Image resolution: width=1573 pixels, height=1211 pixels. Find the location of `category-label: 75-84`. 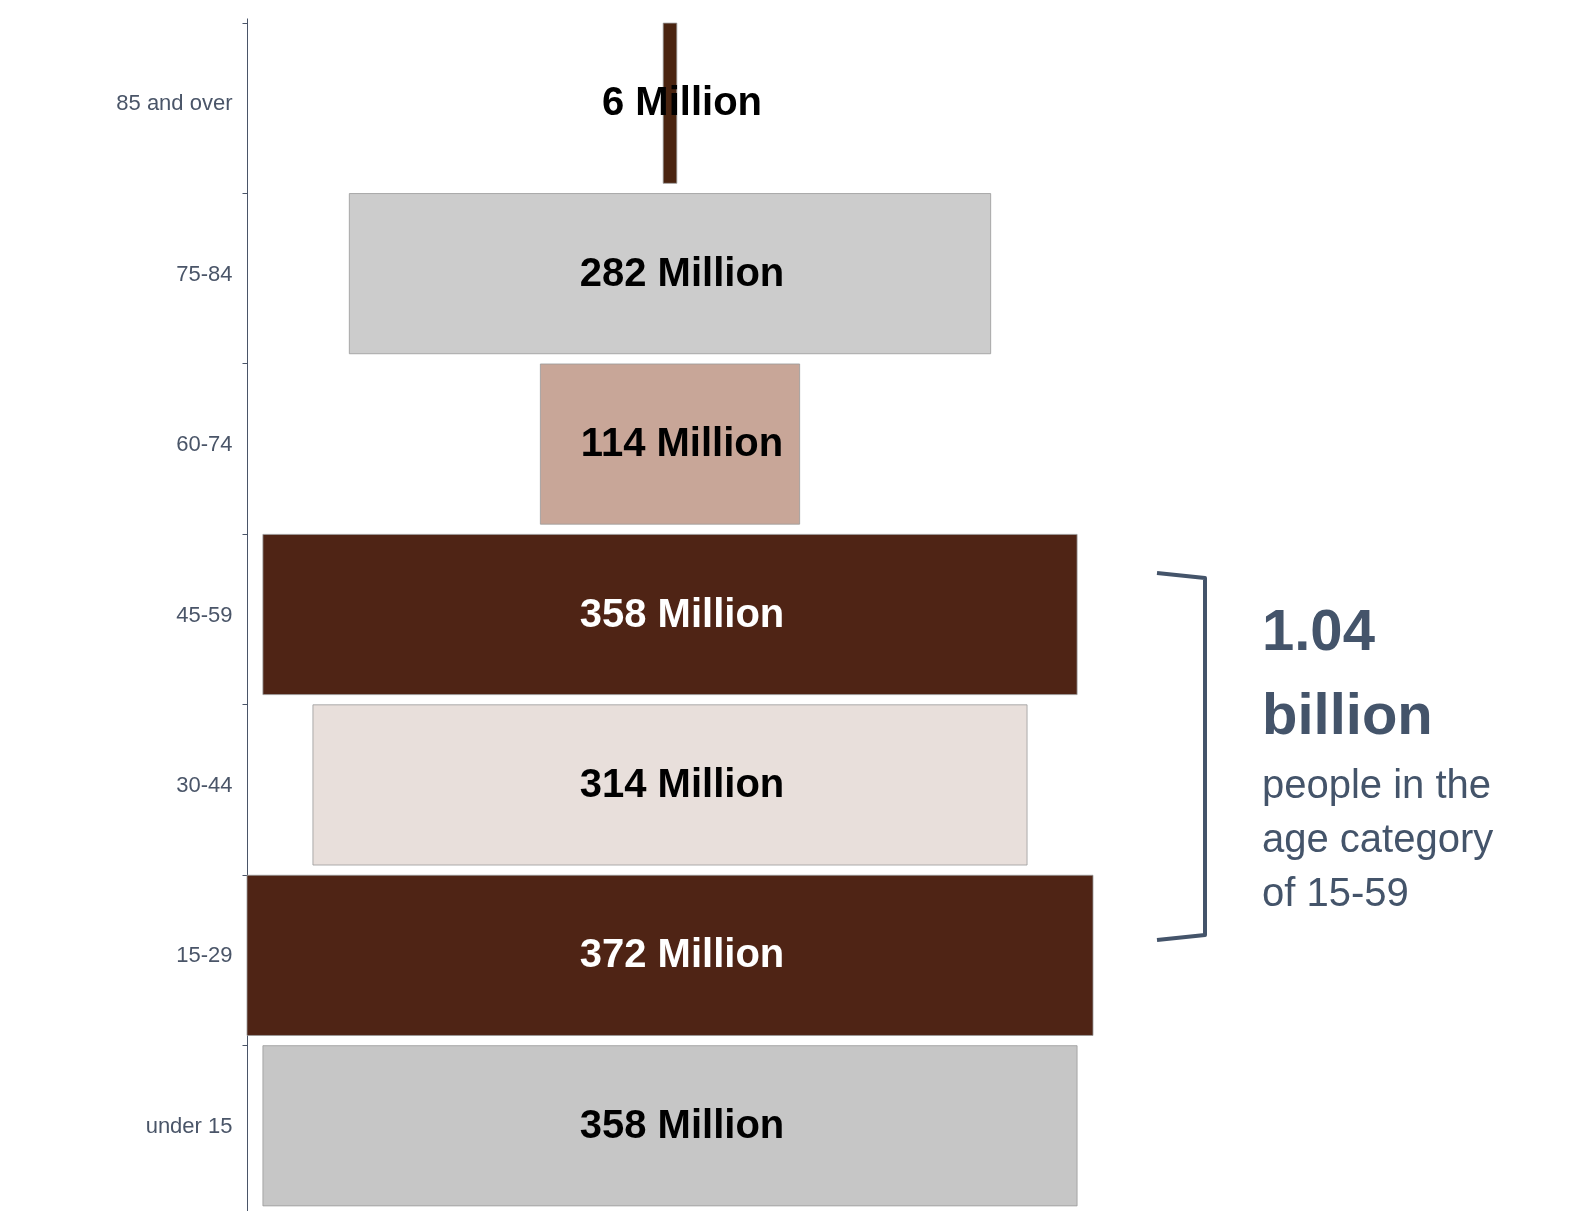

category-label: 75-84 is located at coordinates (204, 273).